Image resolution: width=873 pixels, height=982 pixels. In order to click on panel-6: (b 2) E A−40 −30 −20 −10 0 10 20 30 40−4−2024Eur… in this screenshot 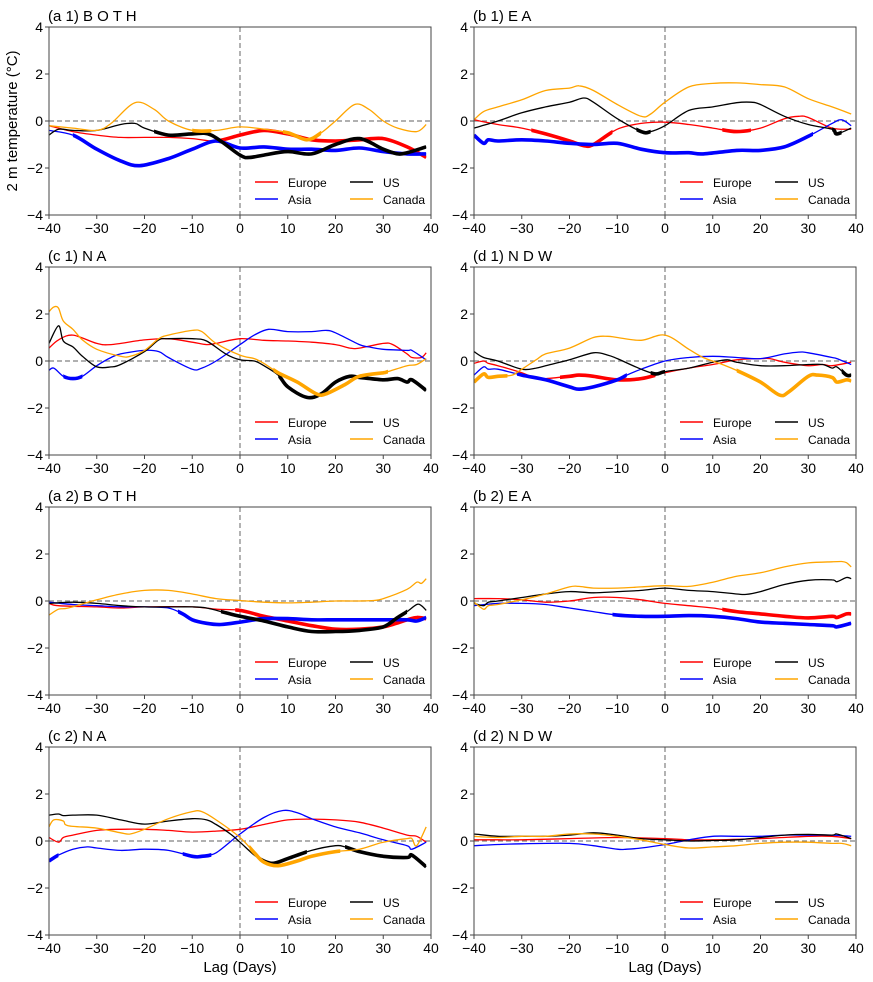, I will do `click(658, 602)`.